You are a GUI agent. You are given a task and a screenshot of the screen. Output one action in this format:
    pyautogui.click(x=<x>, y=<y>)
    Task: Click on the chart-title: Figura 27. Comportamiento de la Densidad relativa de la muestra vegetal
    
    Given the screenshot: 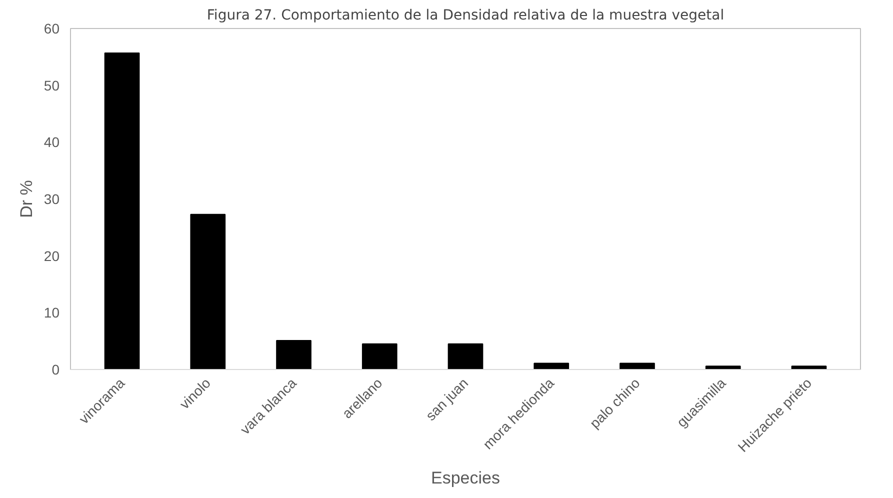 What is the action you would take?
    pyautogui.click(x=465, y=16)
    